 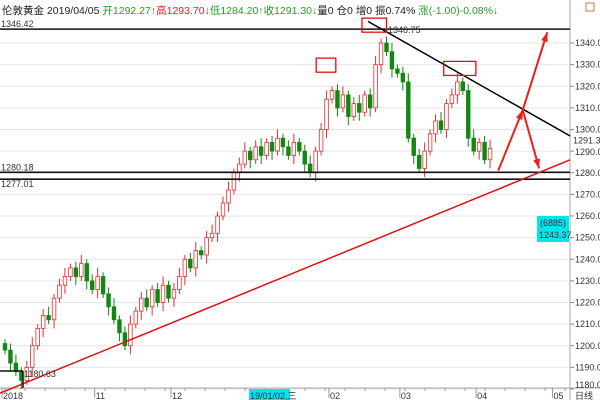 I want to click on y-tick-label: 1190.00, so click(x=587, y=367).